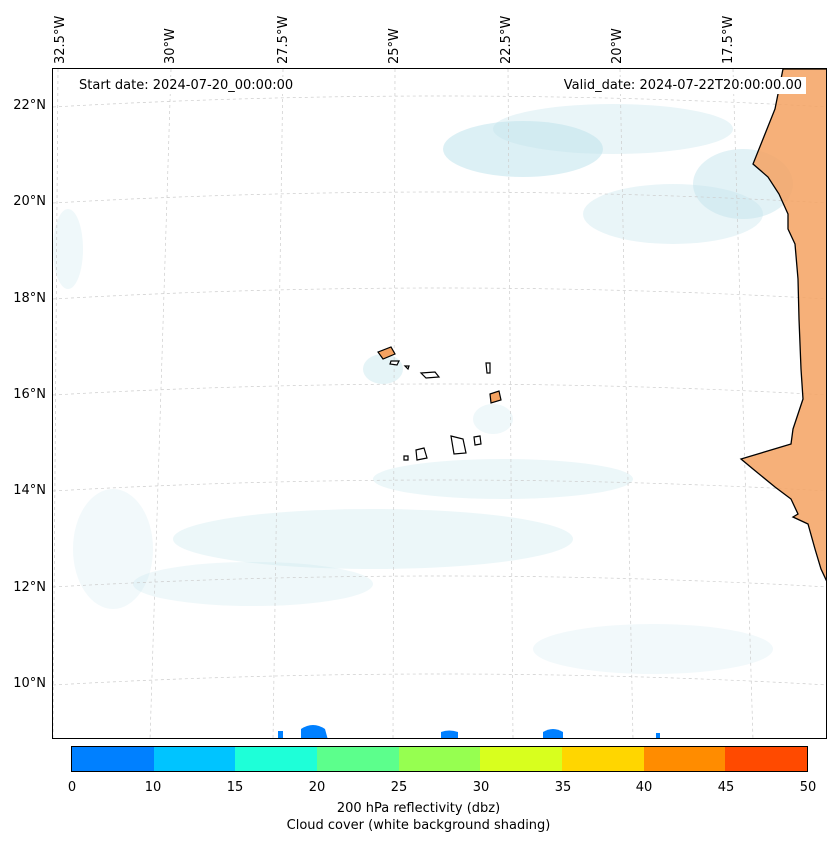  I want to click on reflectivity-echoes, so click(469, 731).